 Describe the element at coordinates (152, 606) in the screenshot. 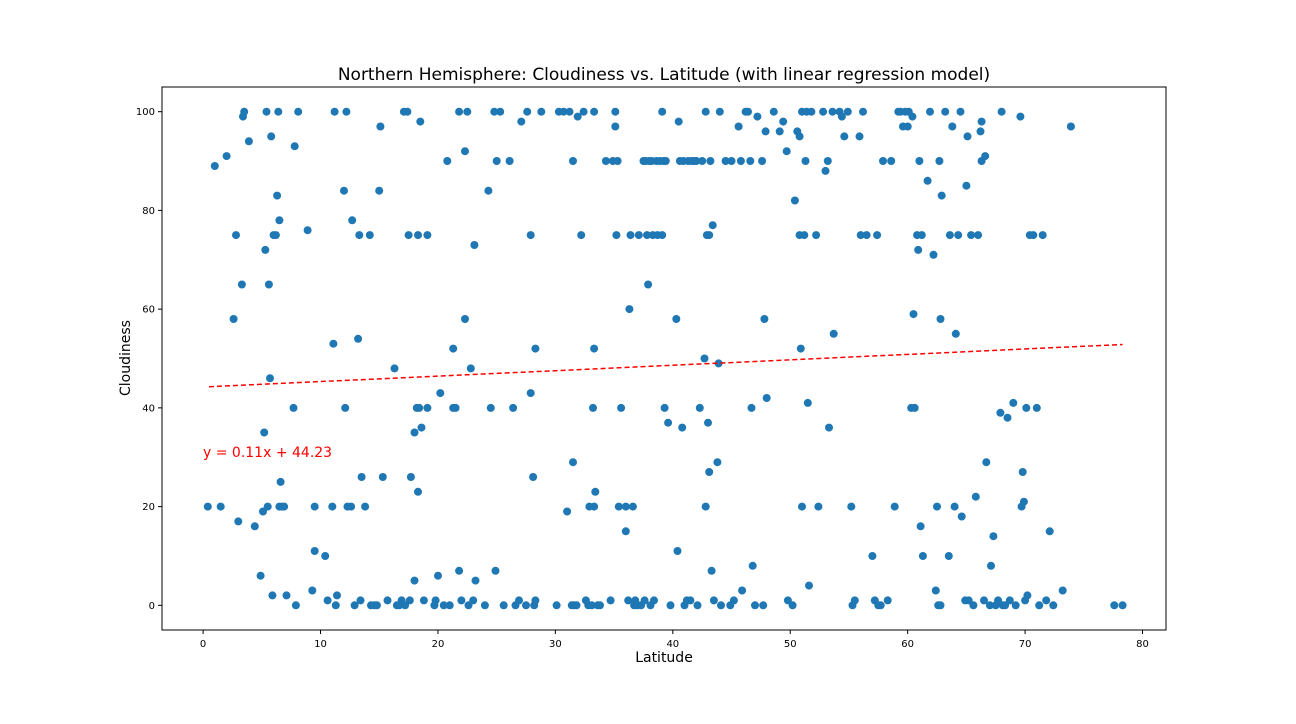

I see `y-tick-label: 0` at that location.